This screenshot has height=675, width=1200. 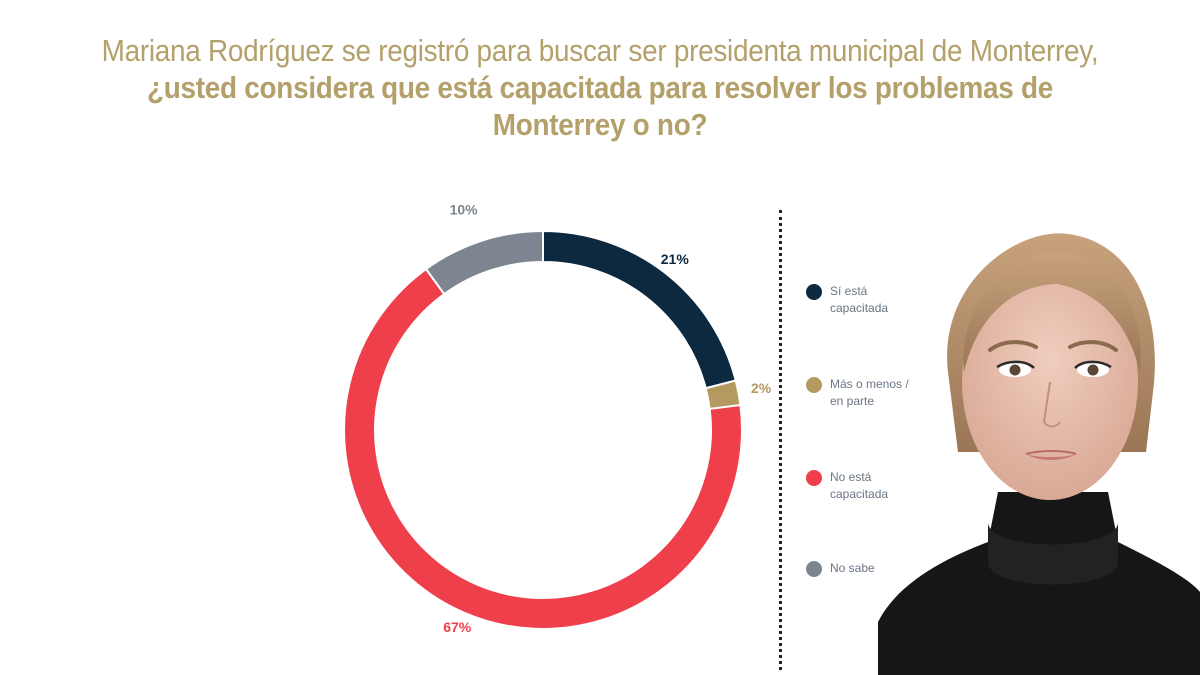 I want to click on legend-label-si: Sí está capacitada, so click(x=859, y=299).